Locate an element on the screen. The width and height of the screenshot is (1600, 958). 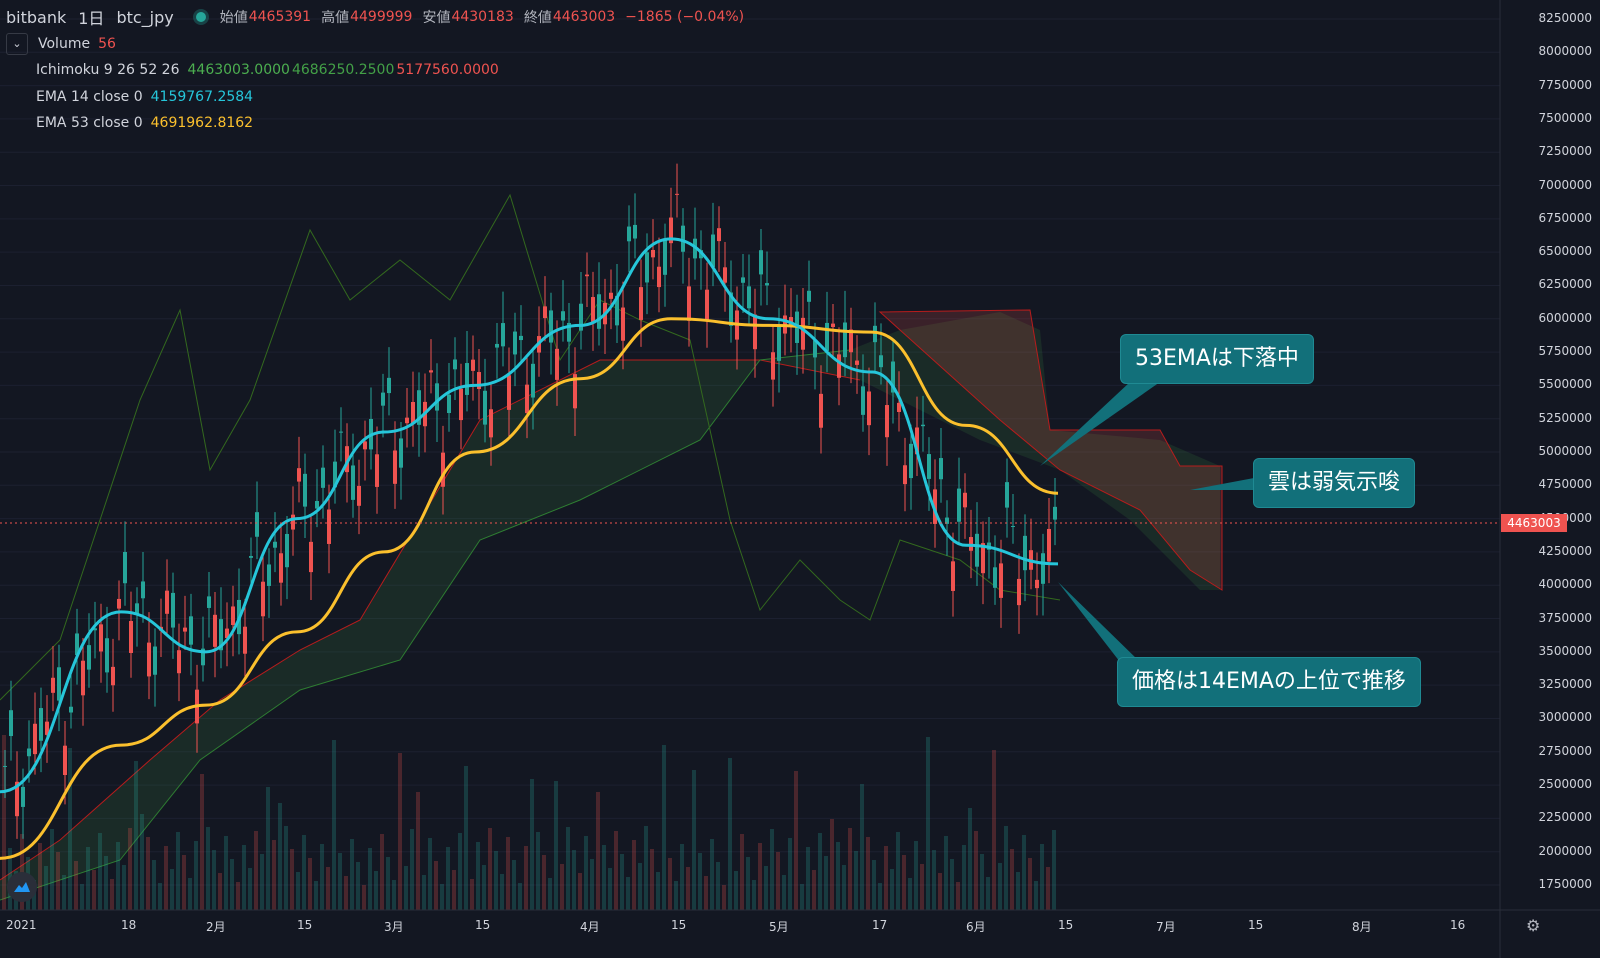
indicator-name: EMA 14 close 0 is located at coordinates (89, 96).